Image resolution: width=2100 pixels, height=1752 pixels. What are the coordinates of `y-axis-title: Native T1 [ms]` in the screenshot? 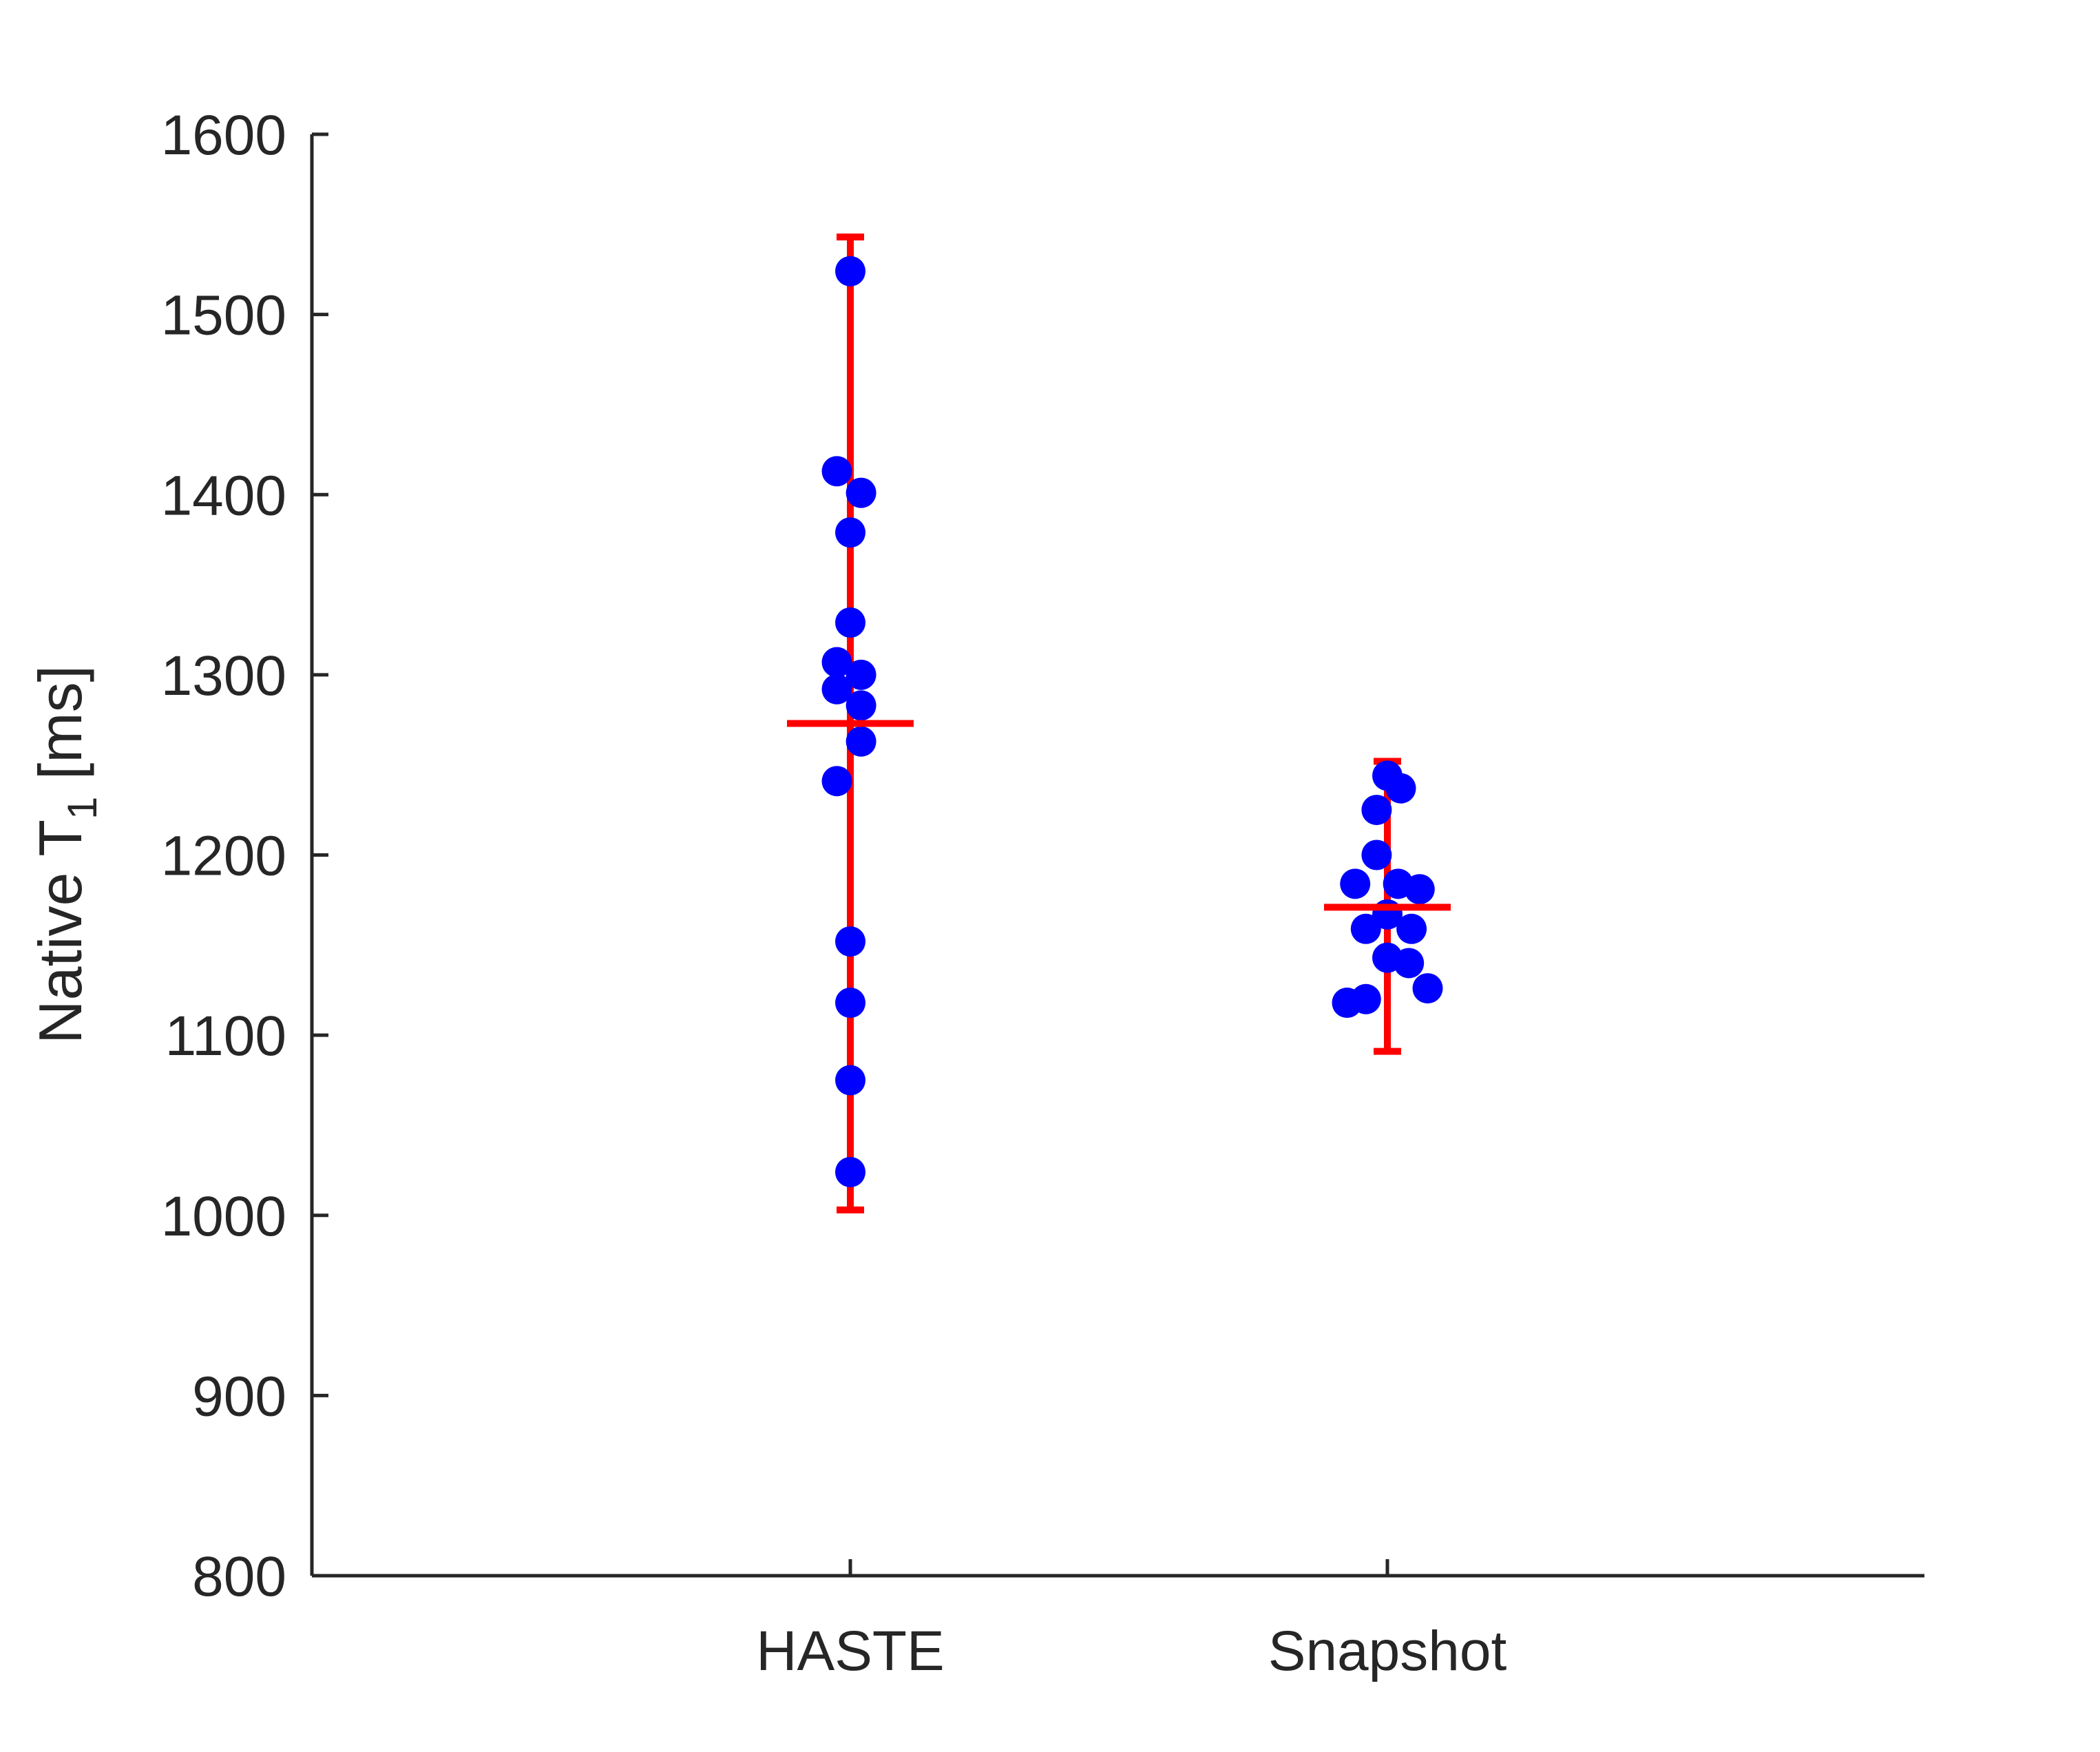 It's located at (65, 854).